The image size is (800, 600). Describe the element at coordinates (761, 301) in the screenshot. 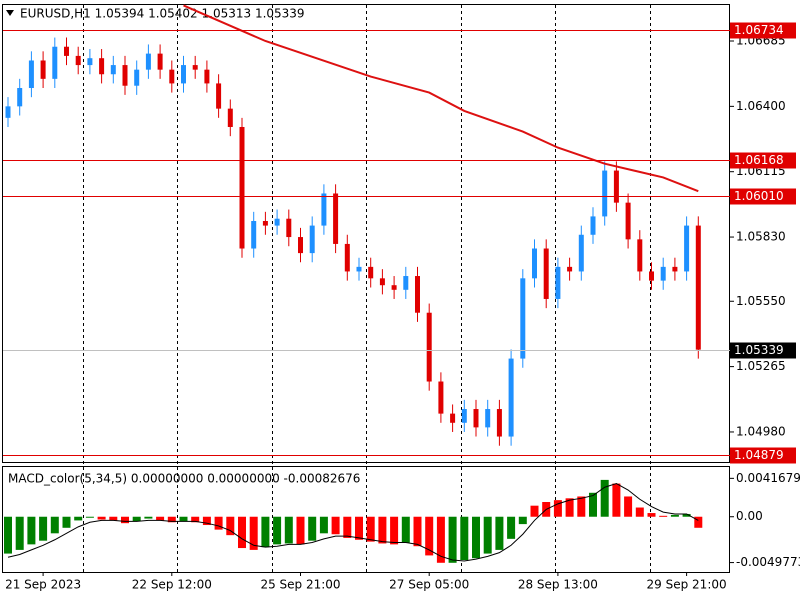

I see `y-tick-label: 1.05550` at that location.